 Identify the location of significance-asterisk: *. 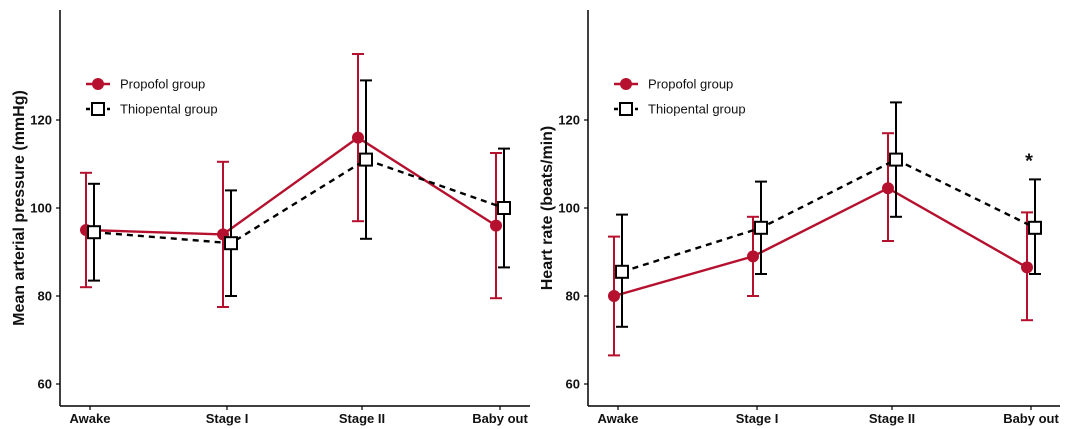
(1029, 161).